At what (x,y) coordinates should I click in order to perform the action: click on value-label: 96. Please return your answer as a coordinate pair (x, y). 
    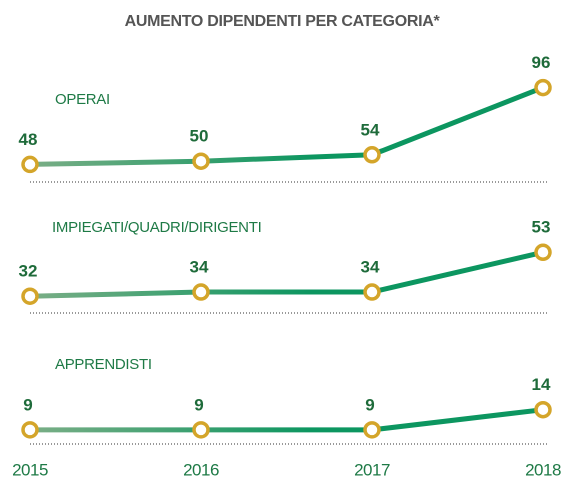
    Looking at the image, I should click on (541, 62).